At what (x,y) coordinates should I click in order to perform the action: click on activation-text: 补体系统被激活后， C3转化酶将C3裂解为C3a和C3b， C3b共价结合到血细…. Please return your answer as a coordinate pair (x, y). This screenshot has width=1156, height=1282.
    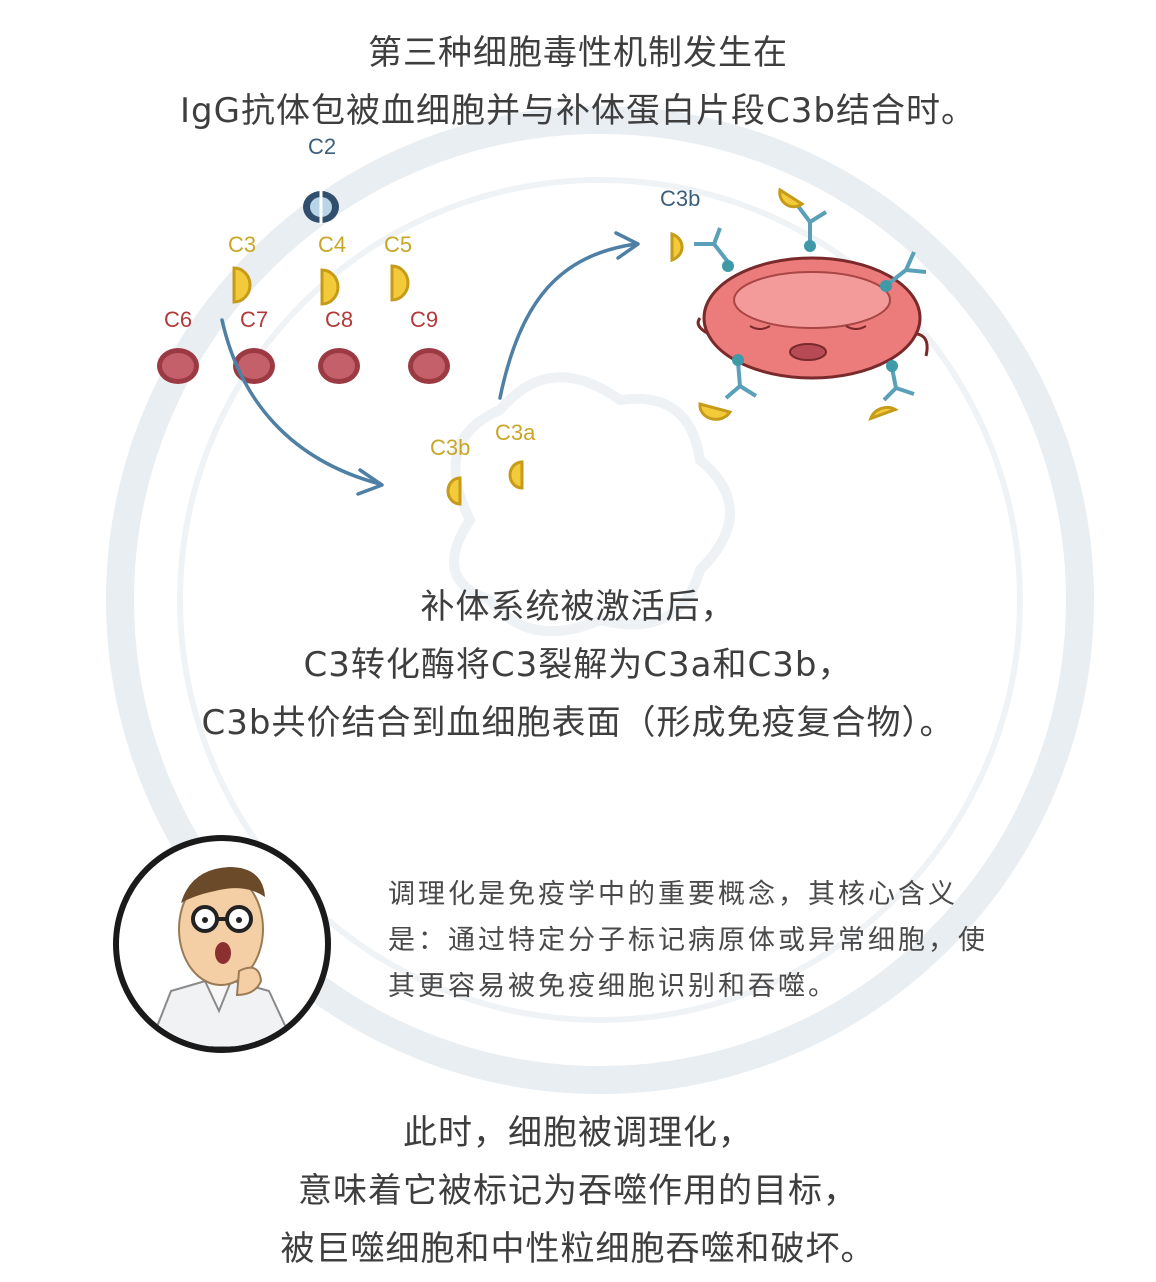
    Looking at the image, I should click on (578, 665).